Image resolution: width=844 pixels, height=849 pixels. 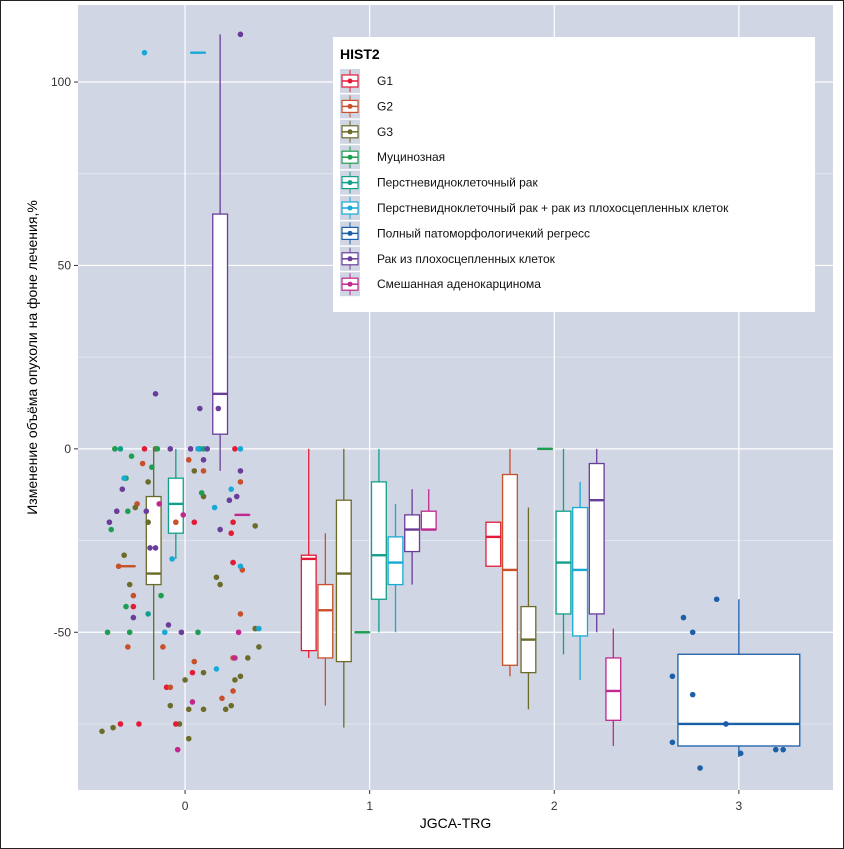 I want to click on x-tick-label: 1, so click(x=369, y=806).